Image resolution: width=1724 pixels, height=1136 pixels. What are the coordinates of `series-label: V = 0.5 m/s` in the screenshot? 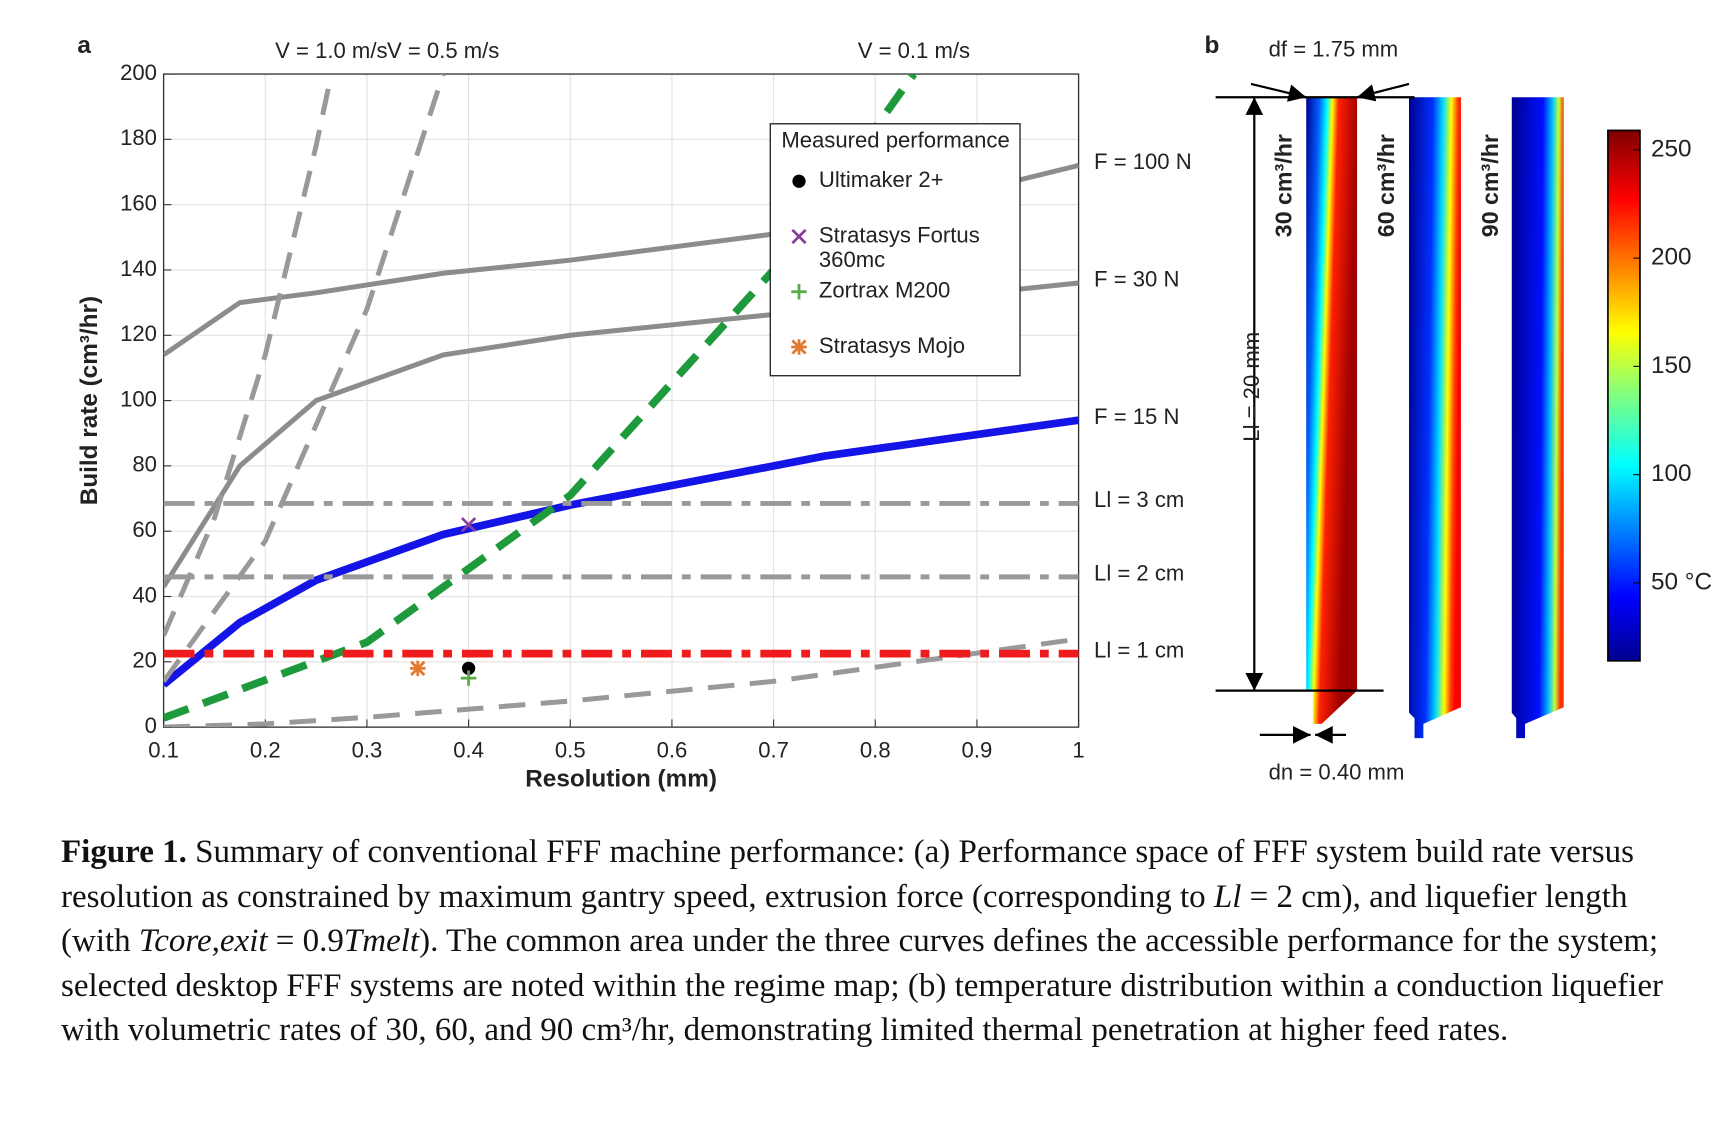 It's located at (443, 50).